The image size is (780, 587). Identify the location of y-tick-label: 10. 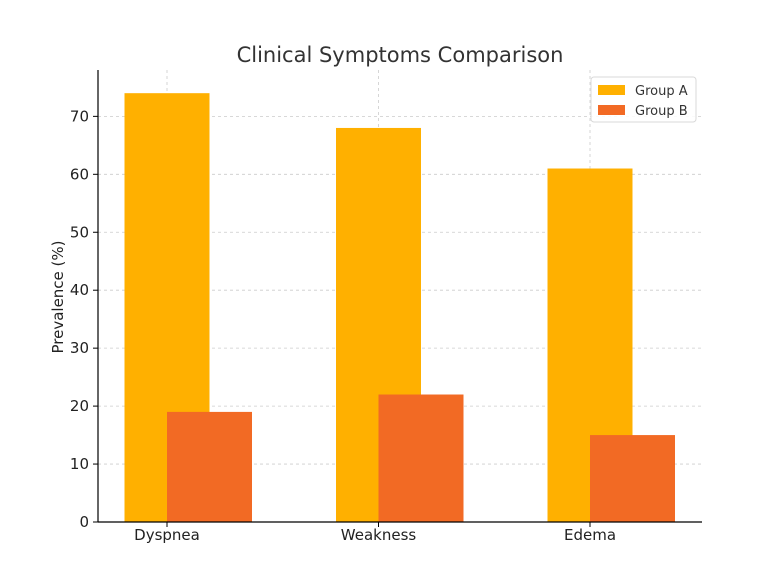
(79, 464).